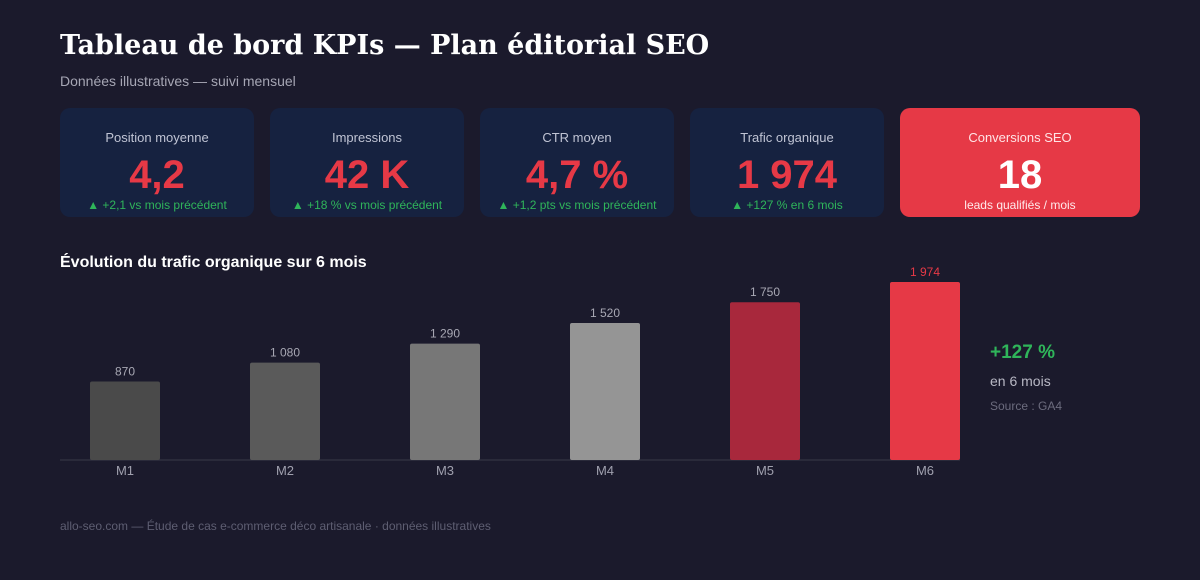  What do you see at coordinates (367, 175) in the screenshot?
I see `kpi-value: 42 K` at bounding box center [367, 175].